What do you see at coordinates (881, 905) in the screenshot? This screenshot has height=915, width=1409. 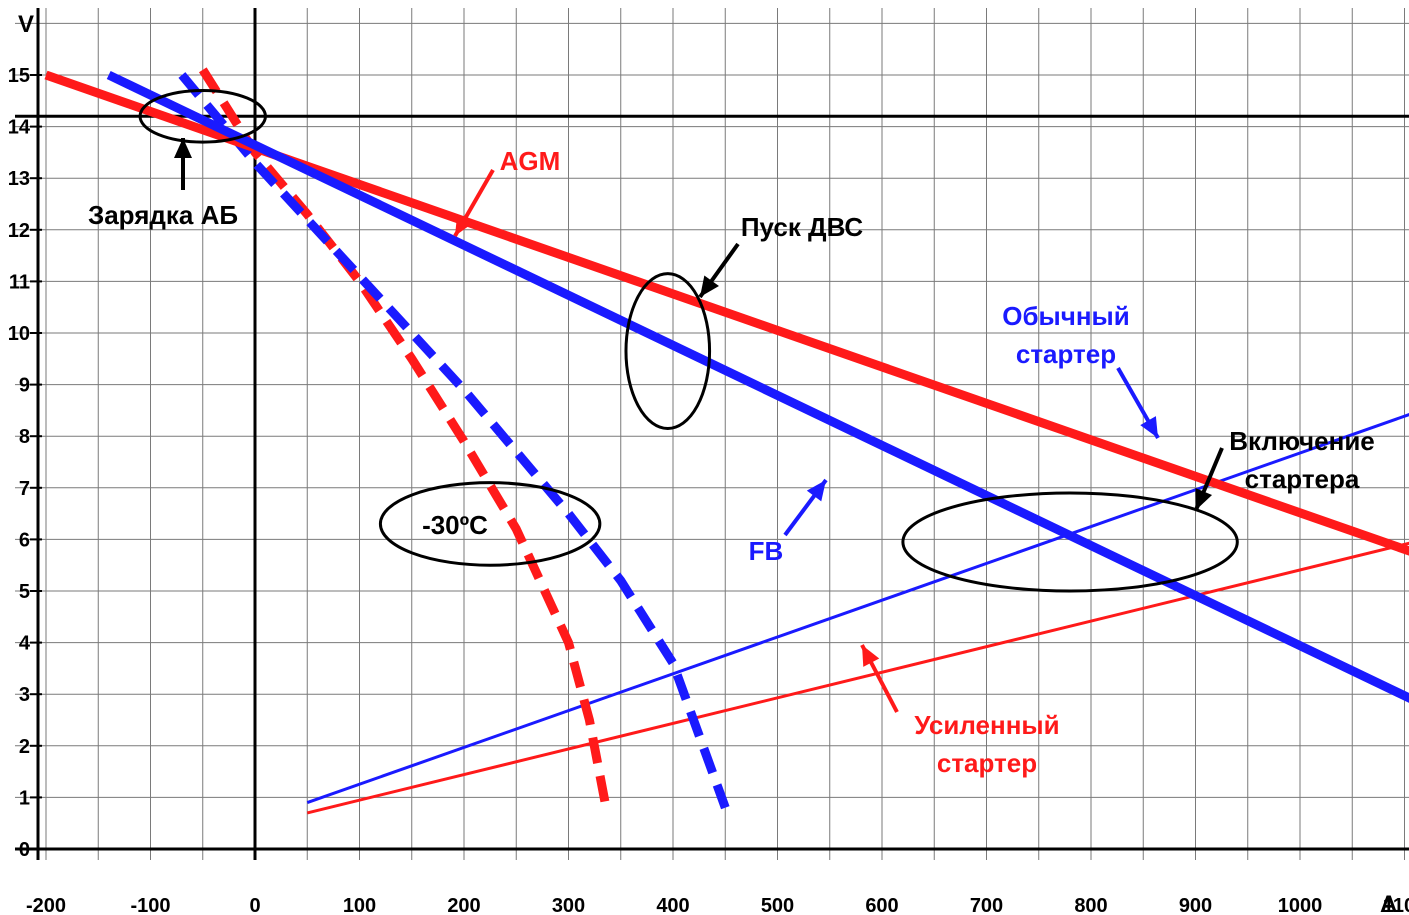 I see `x-tick-label: 600` at bounding box center [881, 905].